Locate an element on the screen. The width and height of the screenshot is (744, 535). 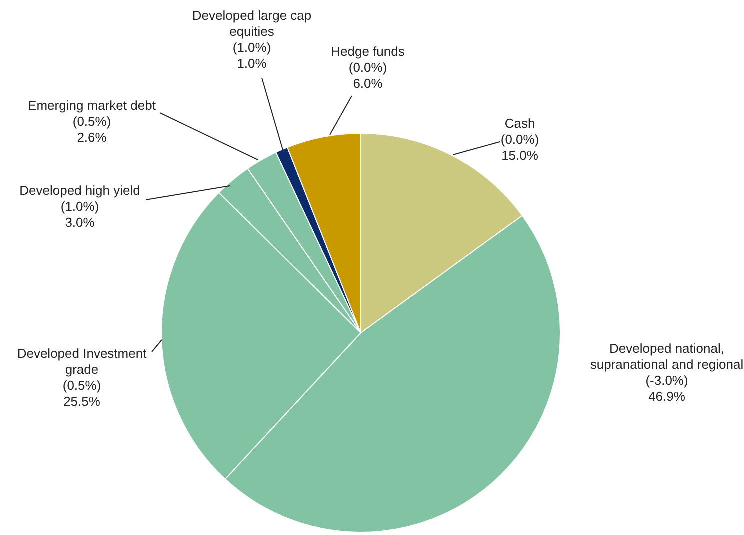
data-label: (0.5%) 2.6% is located at coordinates (92, 130).